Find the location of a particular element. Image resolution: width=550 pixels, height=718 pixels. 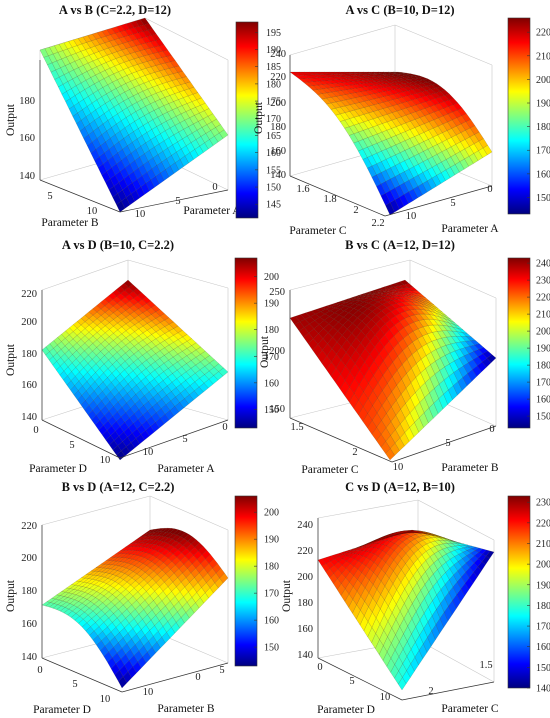

y-axis-label: Parameter C is located at coordinates (329, 470).